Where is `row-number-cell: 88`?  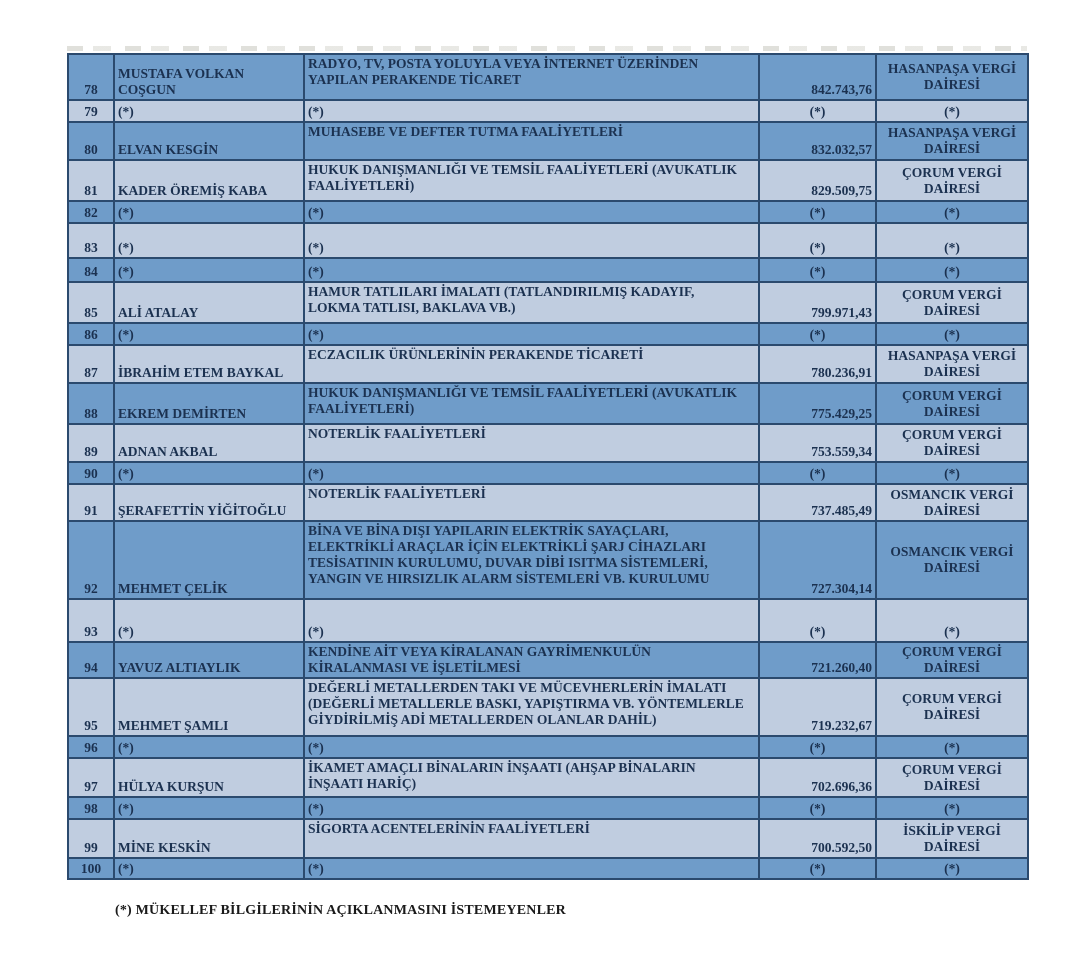 row-number-cell: 88 is located at coordinates (91, 403).